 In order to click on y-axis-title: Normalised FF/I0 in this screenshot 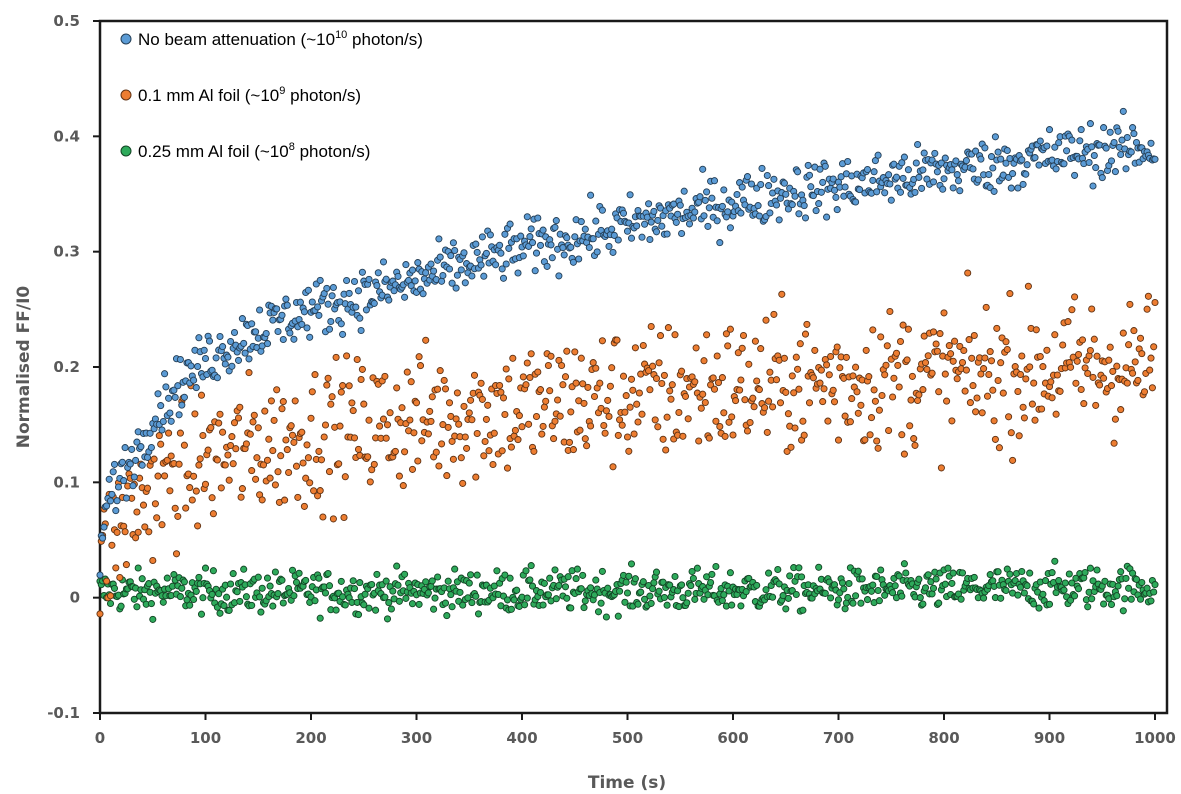, I will do `click(24, 367)`.